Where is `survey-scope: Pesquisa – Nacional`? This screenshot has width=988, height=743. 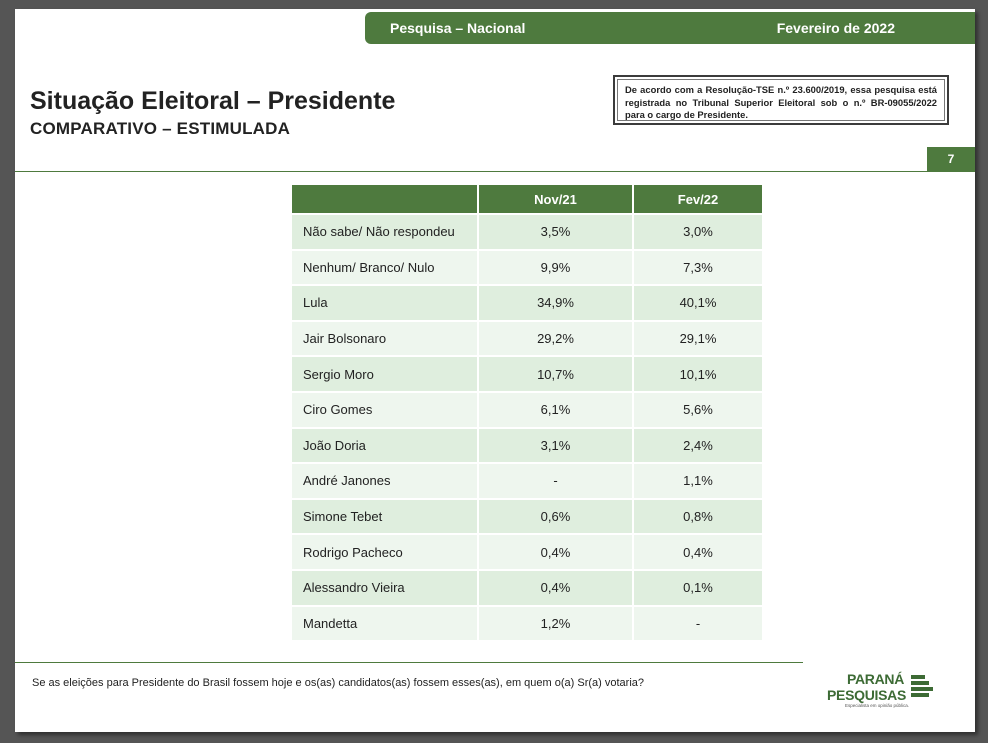 survey-scope: Pesquisa – Nacional is located at coordinates (458, 28).